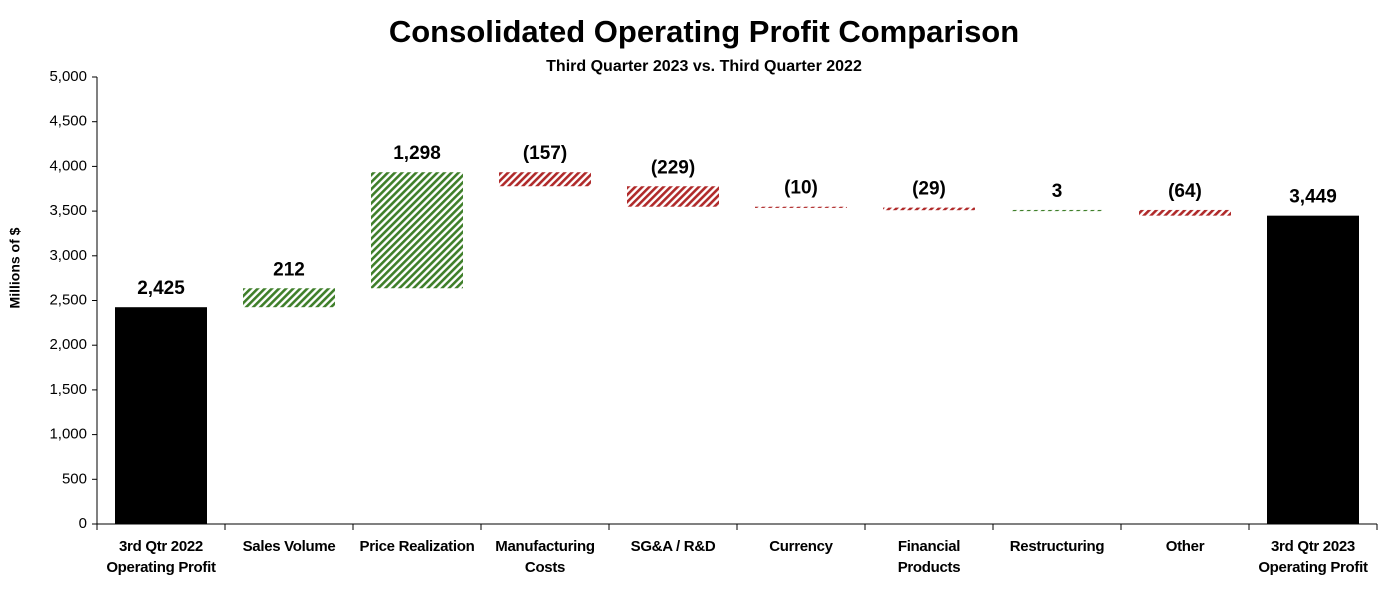  Describe the element at coordinates (68, 76) in the screenshot. I see `y-tick-label: 5,000` at that location.